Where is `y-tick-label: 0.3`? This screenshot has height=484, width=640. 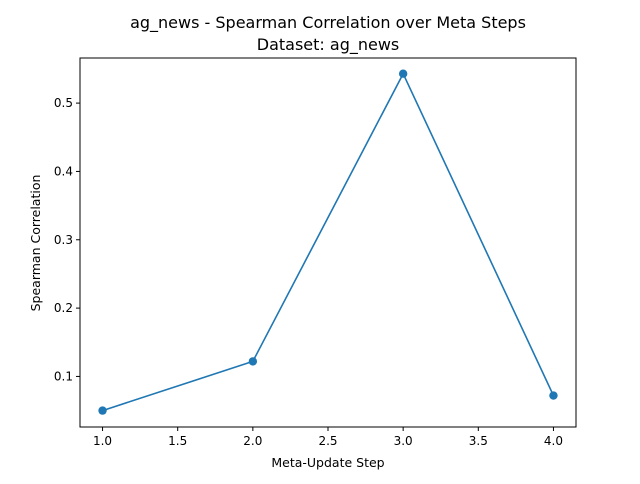
y-tick-label: 0.3 is located at coordinates (63, 240).